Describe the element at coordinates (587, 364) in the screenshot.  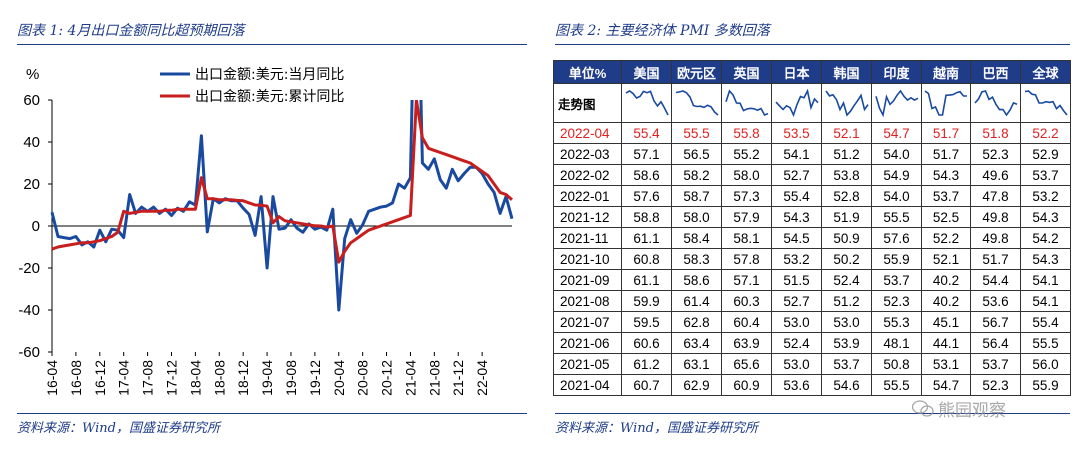
I see `row-date: 2021-05` at that location.